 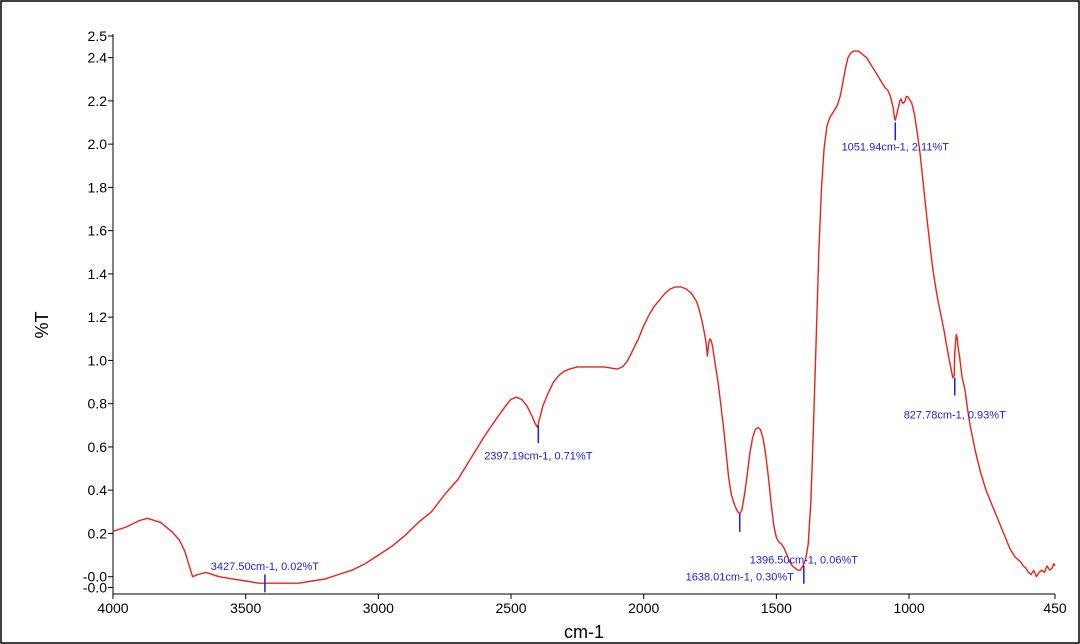 What do you see at coordinates (776, 608) in the screenshot?
I see `x-tick-label: 1500` at bounding box center [776, 608].